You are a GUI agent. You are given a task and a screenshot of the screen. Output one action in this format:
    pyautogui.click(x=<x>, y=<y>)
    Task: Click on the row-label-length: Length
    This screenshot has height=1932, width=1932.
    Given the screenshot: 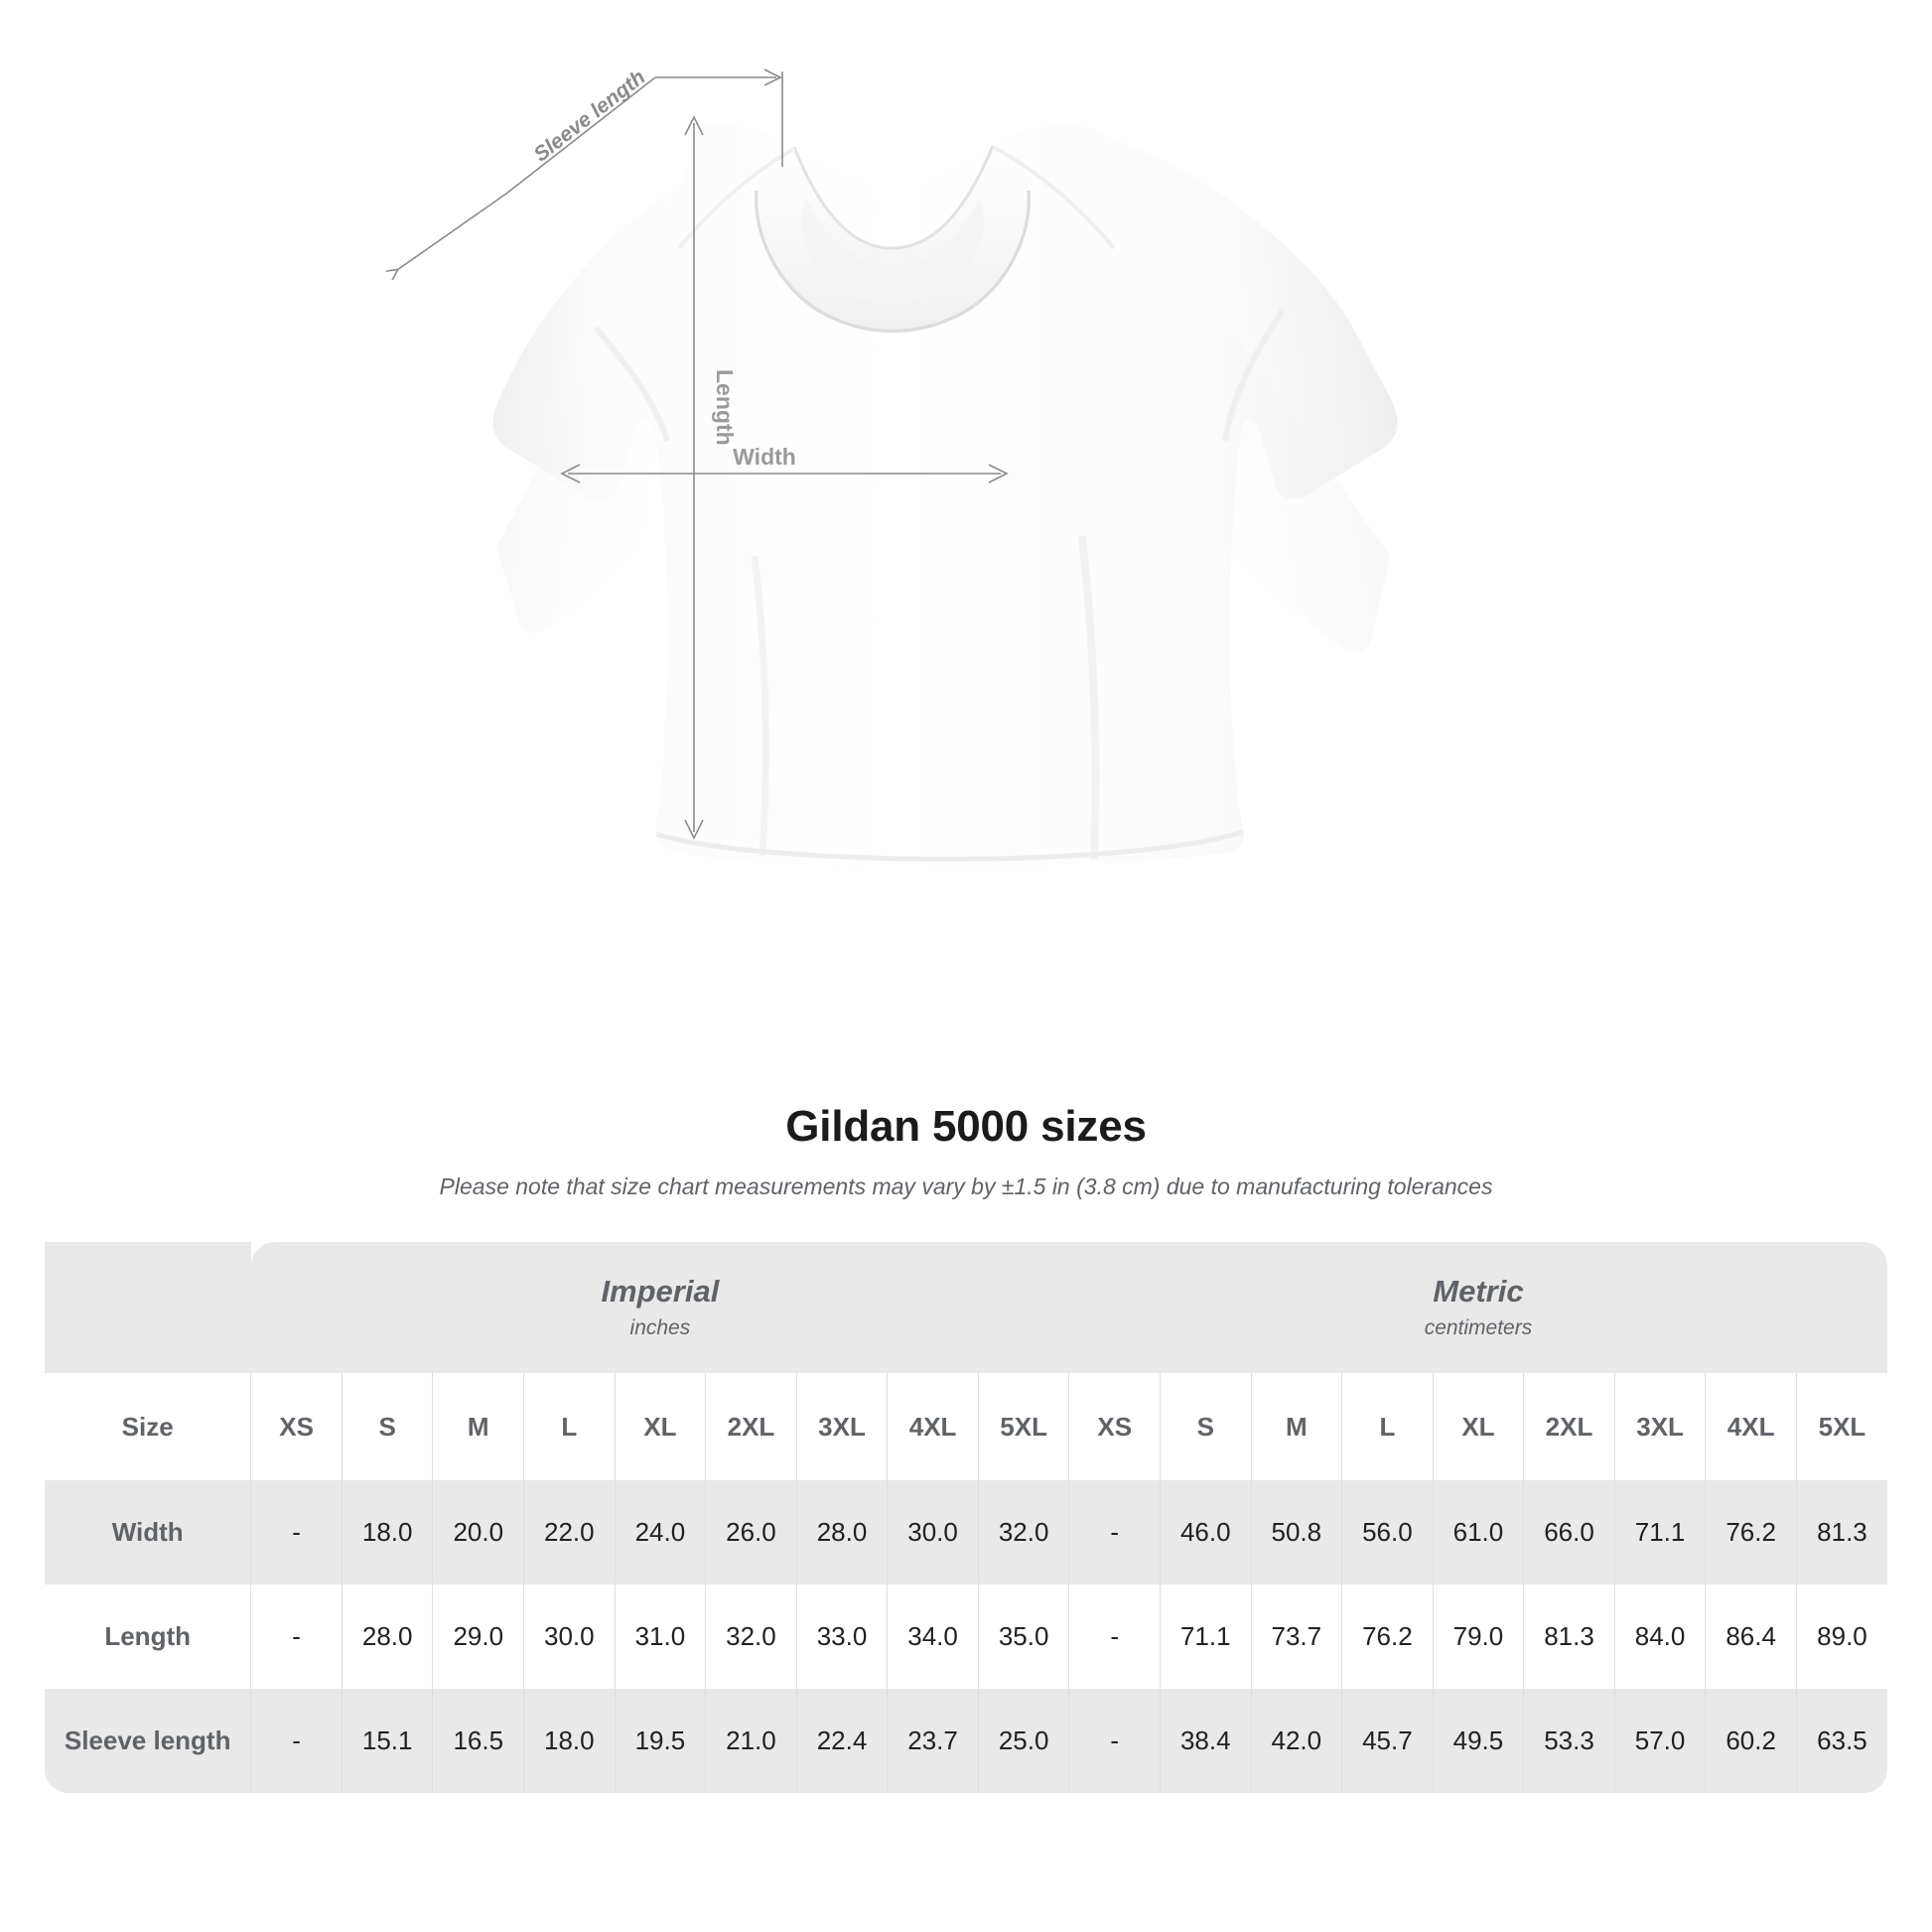 What is the action you would take?
    pyautogui.click(x=148, y=1637)
    